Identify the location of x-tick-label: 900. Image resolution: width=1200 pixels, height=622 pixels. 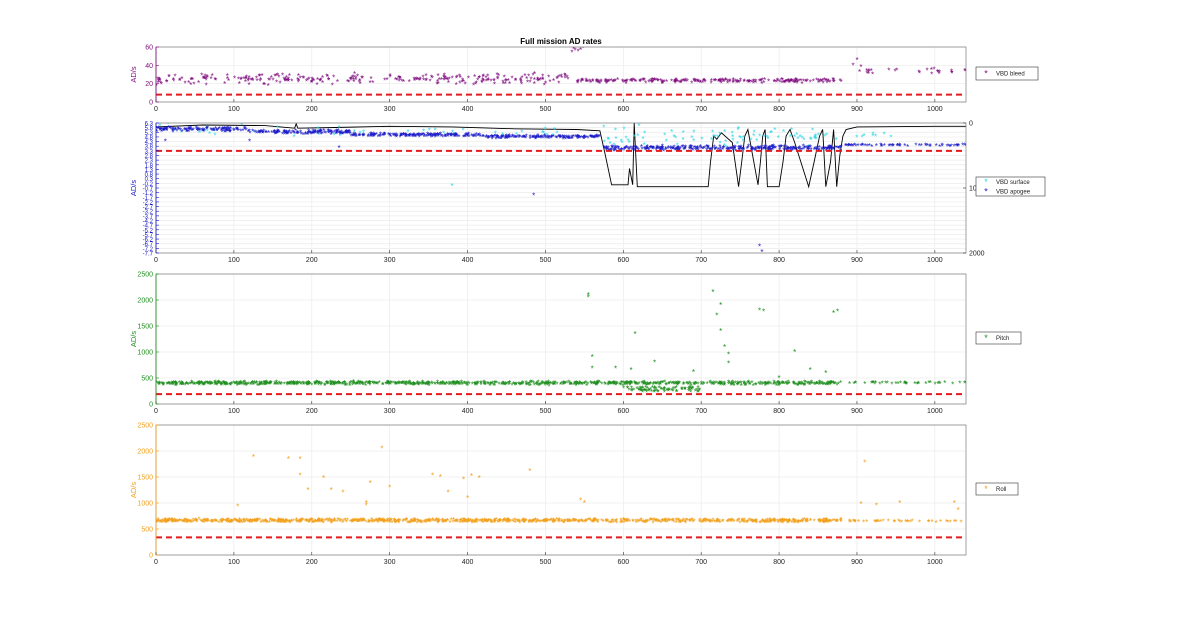
(857, 260).